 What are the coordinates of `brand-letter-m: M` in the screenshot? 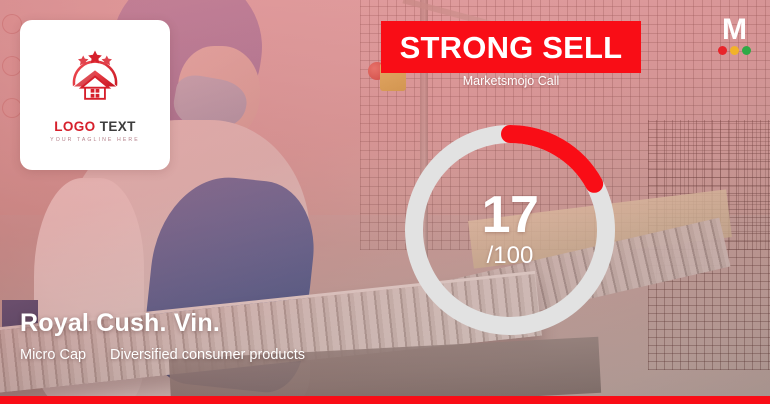 It's located at (734, 29).